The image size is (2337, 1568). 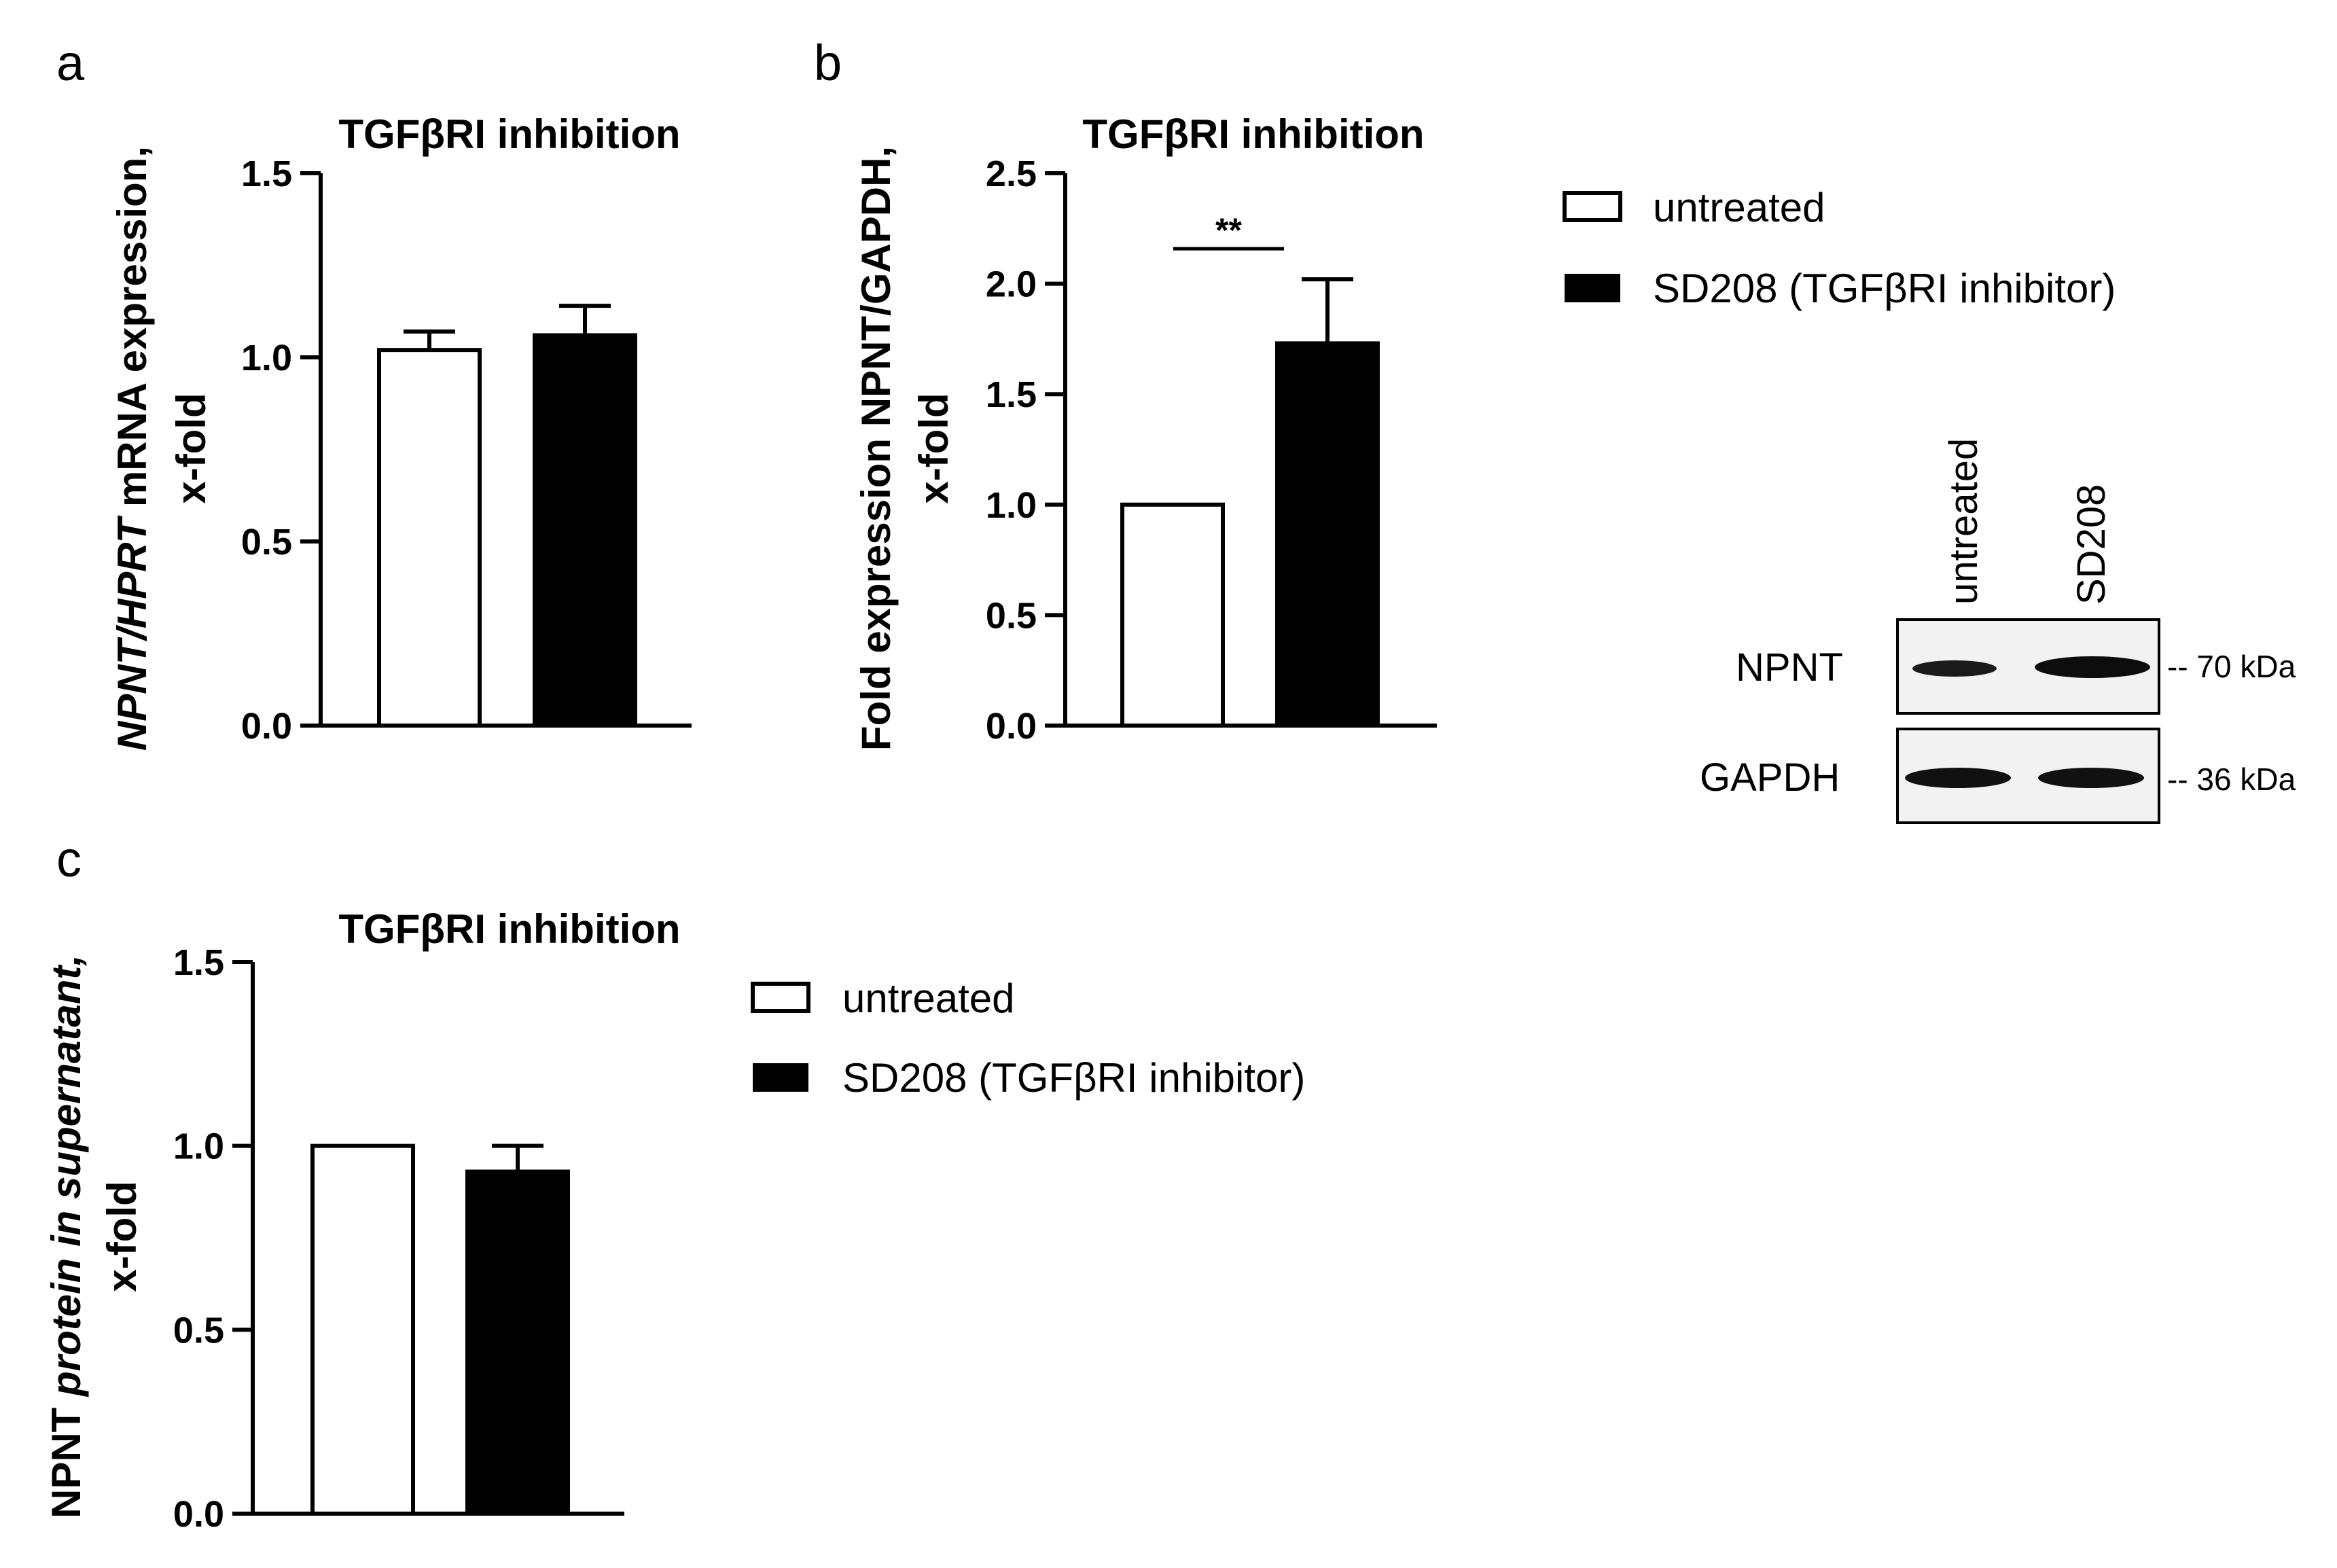 I want to click on bar-b-sd208, so click(x=1327, y=534).